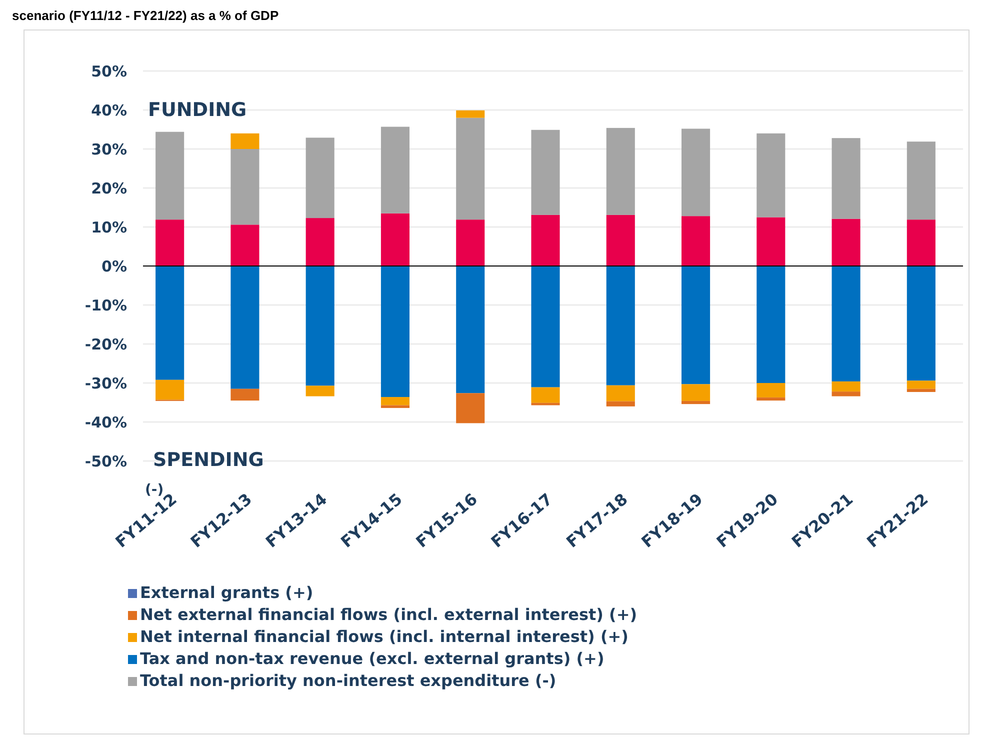  What do you see at coordinates (114, 266) in the screenshot?
I see `y-tick-label: 0%` at bounding box center [114, 266].